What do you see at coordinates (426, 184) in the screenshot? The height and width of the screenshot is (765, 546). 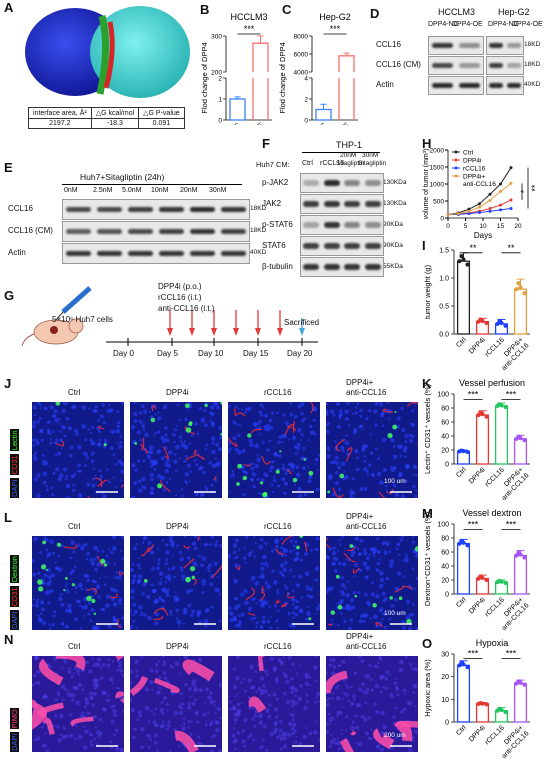 I see `y-axis-label: volume of tumor (mm³)` at bounding box center [426, 184].